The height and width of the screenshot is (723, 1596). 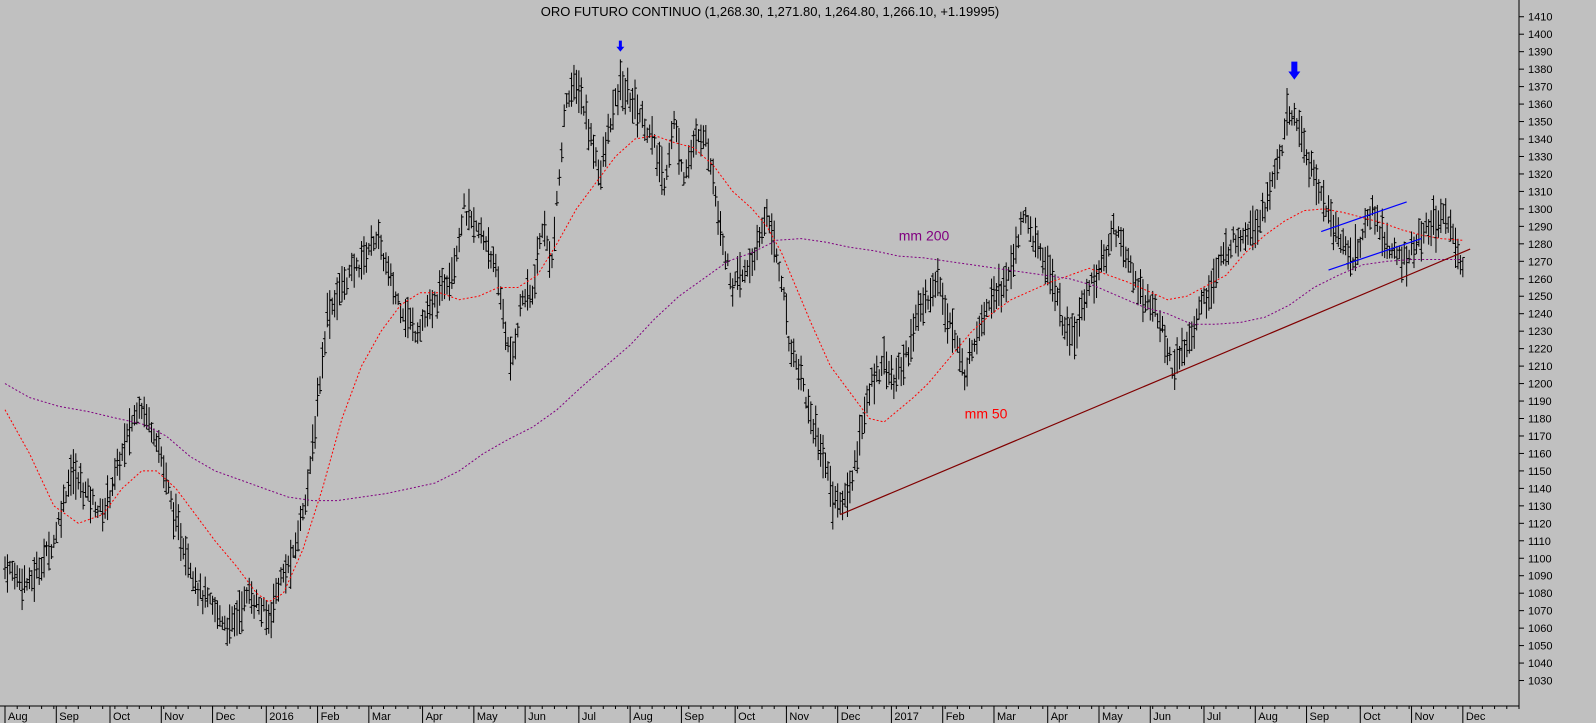 I want to click on y-tick-label: 1230, so click(x=1540, y=332).